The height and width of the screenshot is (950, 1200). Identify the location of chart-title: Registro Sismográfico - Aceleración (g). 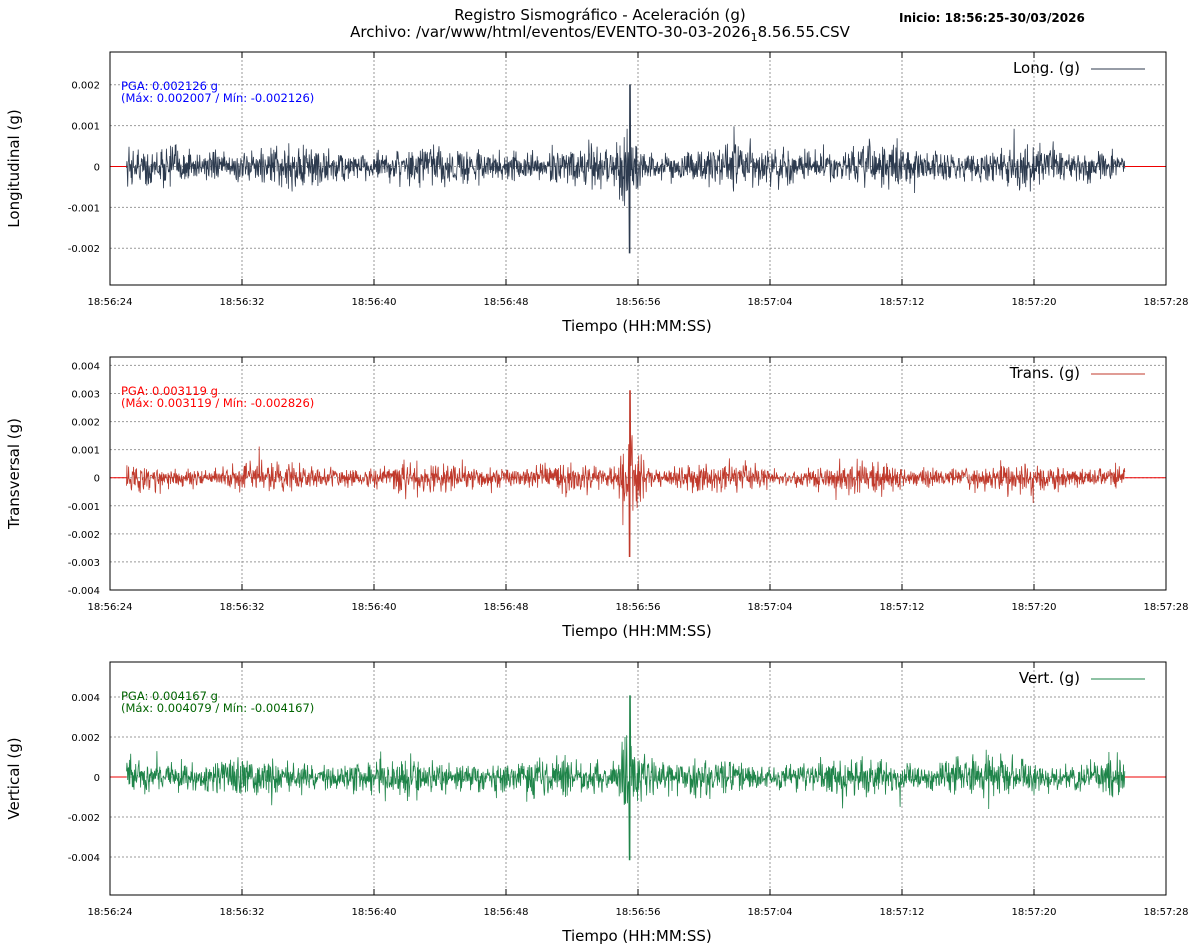
(600, 15).